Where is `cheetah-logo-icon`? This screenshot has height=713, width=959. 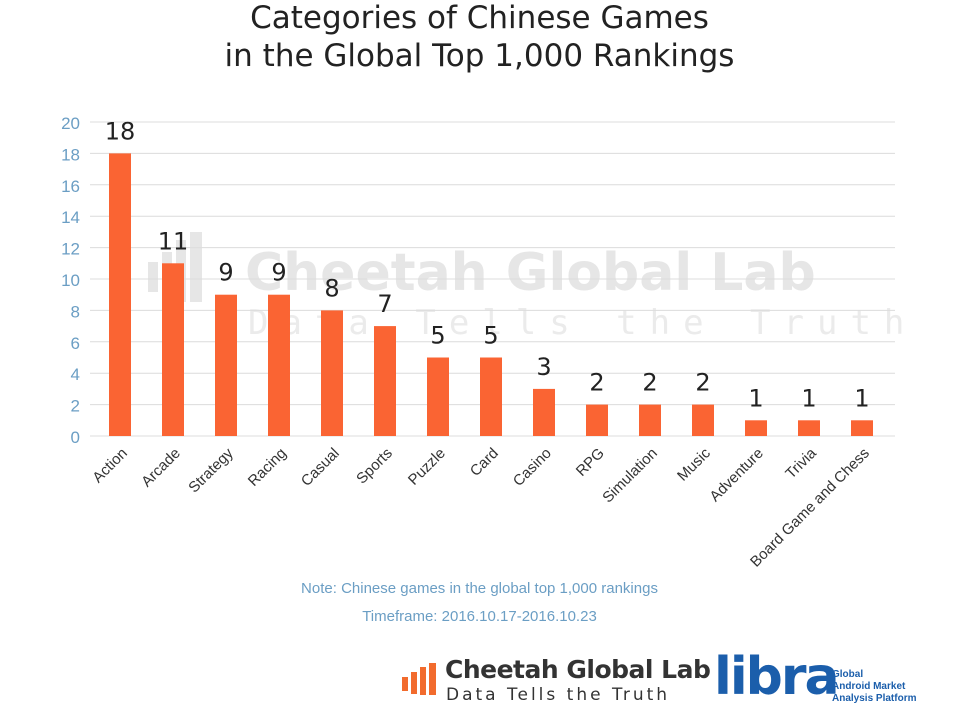
cheetah-logo-icon is located at coordinates (419, 679).